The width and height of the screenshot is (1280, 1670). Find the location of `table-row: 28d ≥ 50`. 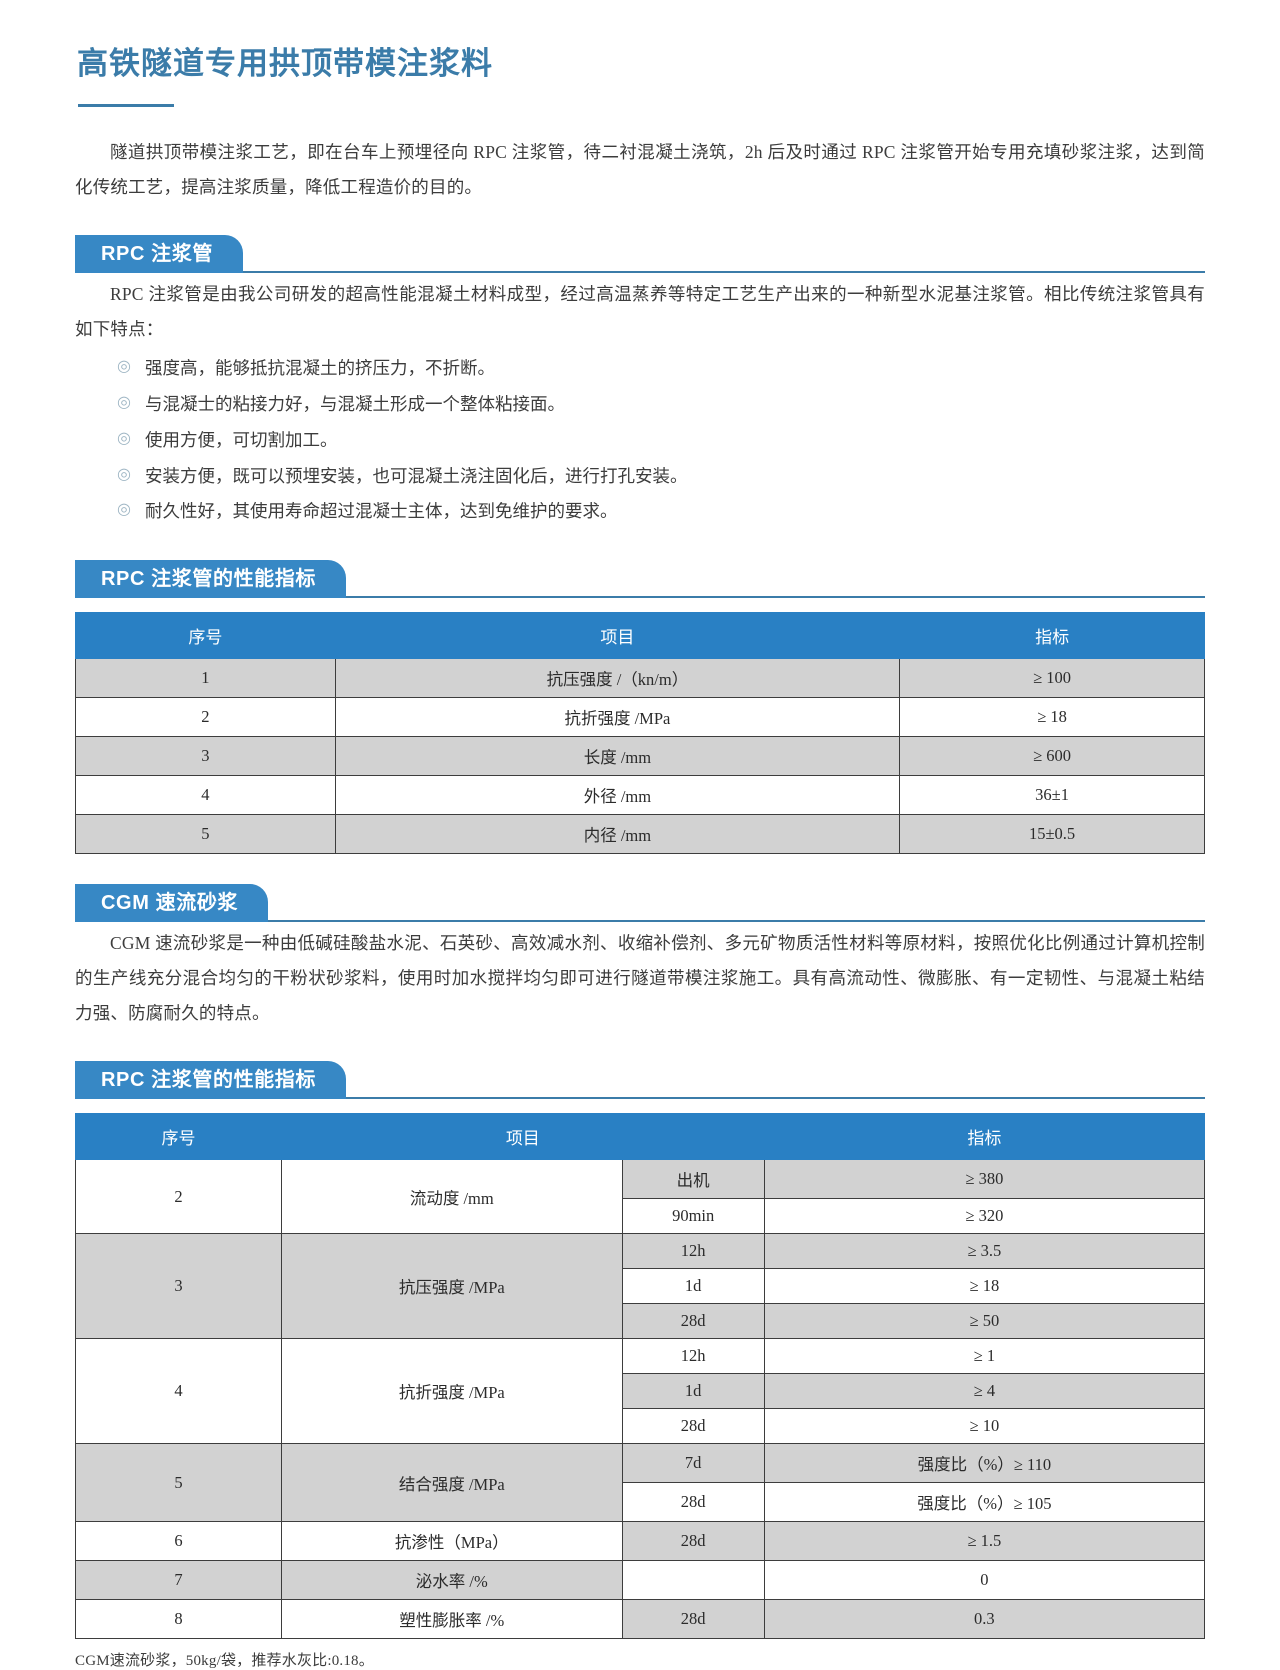

table-row: 28d ≥ 50 is located at coordinates (641, 1321).